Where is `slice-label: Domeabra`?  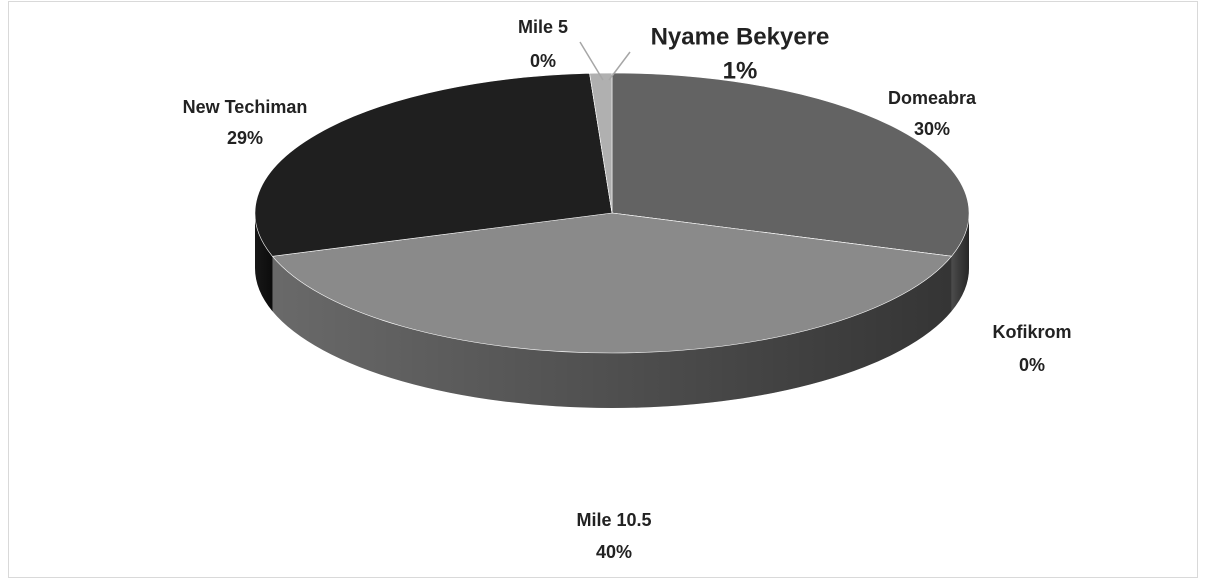
slice-label: Domeabra is located at coordinates (932, 98).